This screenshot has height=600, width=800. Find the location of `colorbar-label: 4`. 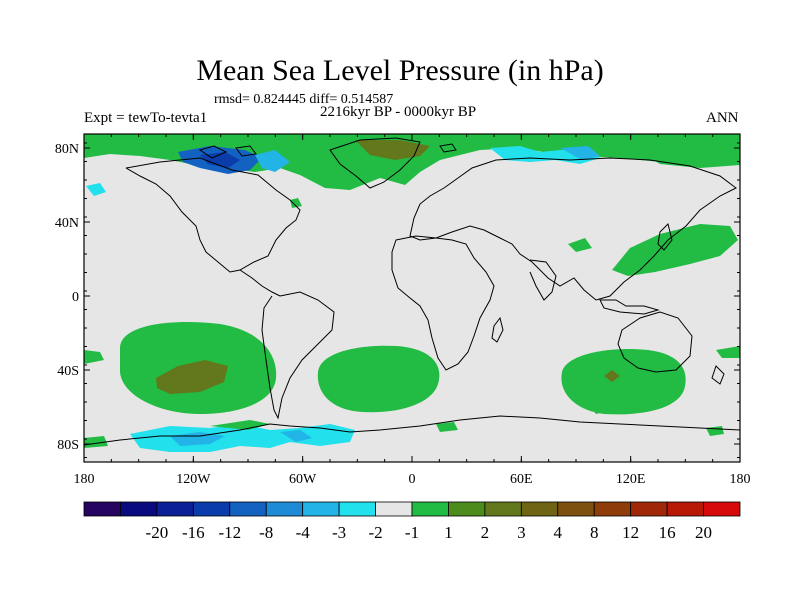

colorbar-label: 4 is located at coordinates (558, 532).